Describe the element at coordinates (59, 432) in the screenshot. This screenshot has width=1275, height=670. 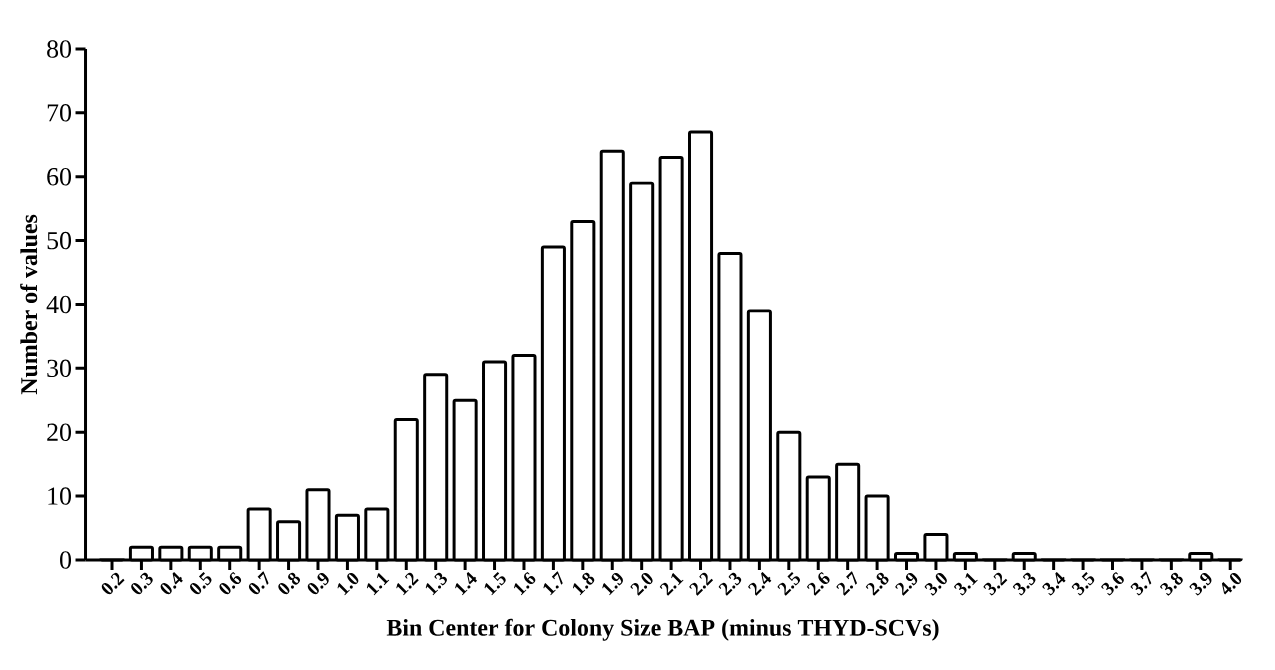
I see `y-tick-label: 20` at that location.